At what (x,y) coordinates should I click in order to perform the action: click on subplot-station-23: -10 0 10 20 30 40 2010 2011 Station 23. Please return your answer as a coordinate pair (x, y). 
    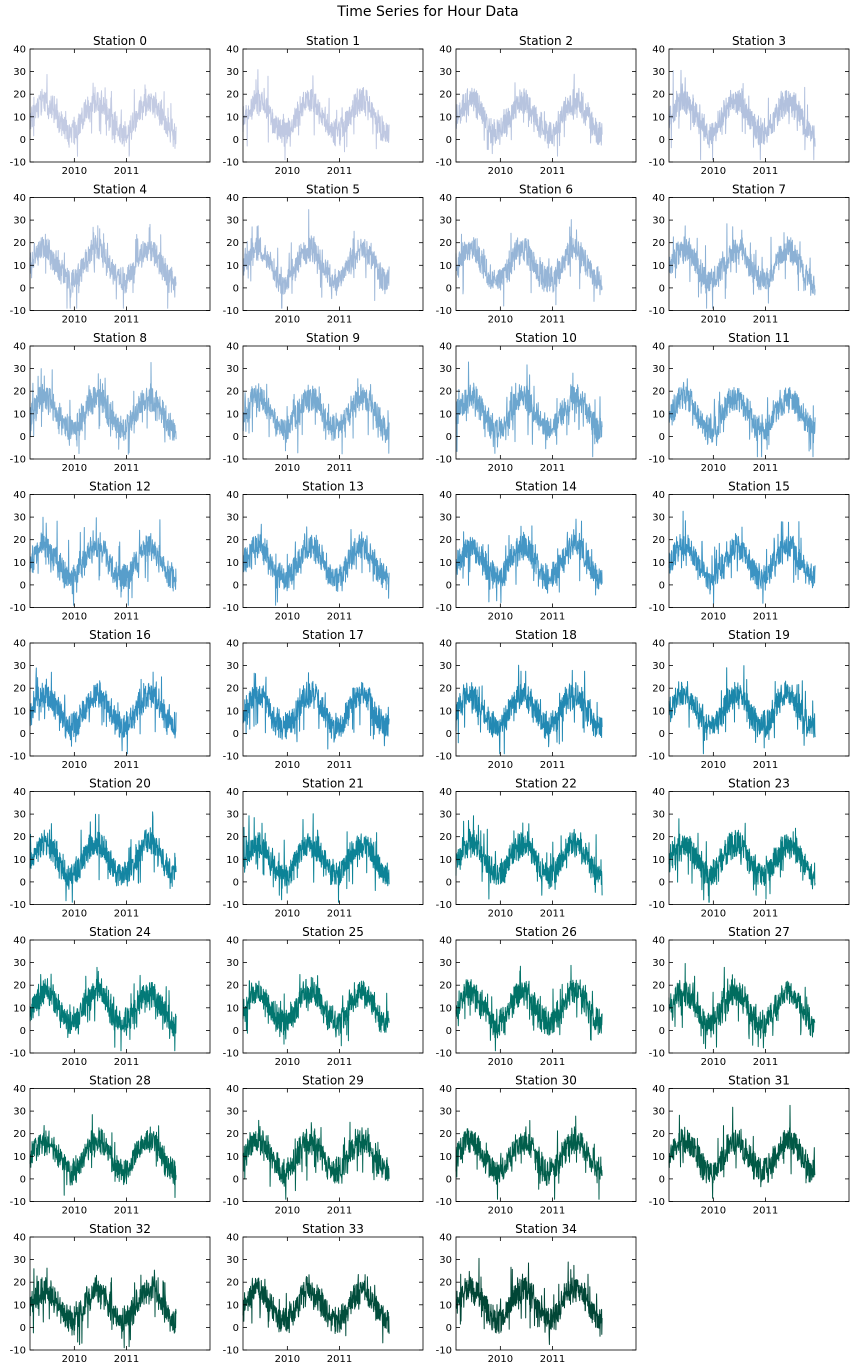
    Looking at the image, I should click on (749, 848).